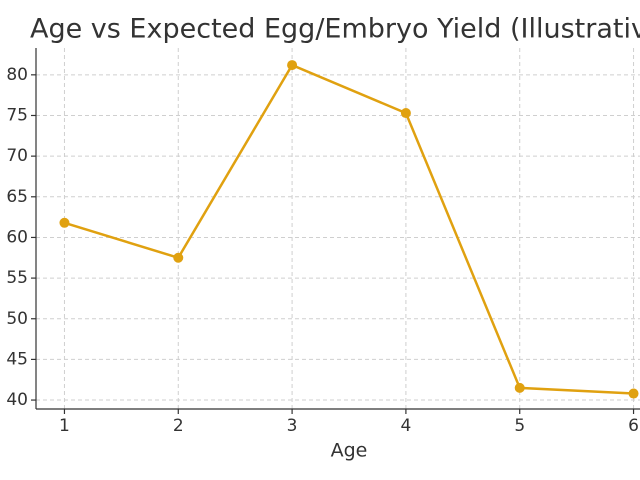 The image size is (640, 480). What do you see at coordinates (17, 278) in the screenshot?
I see `y-tick-label: 55` at bounding box center [17, 278].